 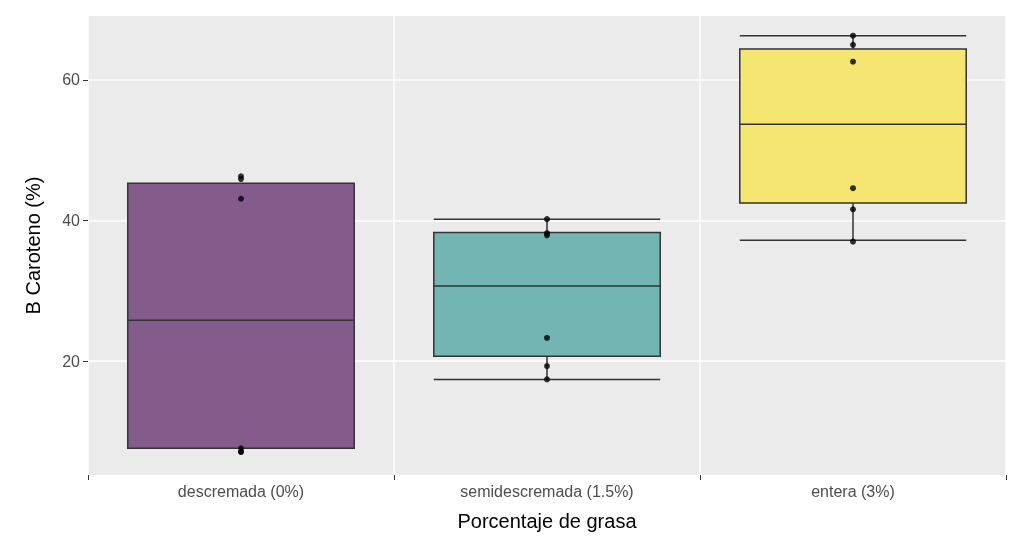 I want to click on x-tick-label: semidescremada (1.5%), so click(x=547, y=491).